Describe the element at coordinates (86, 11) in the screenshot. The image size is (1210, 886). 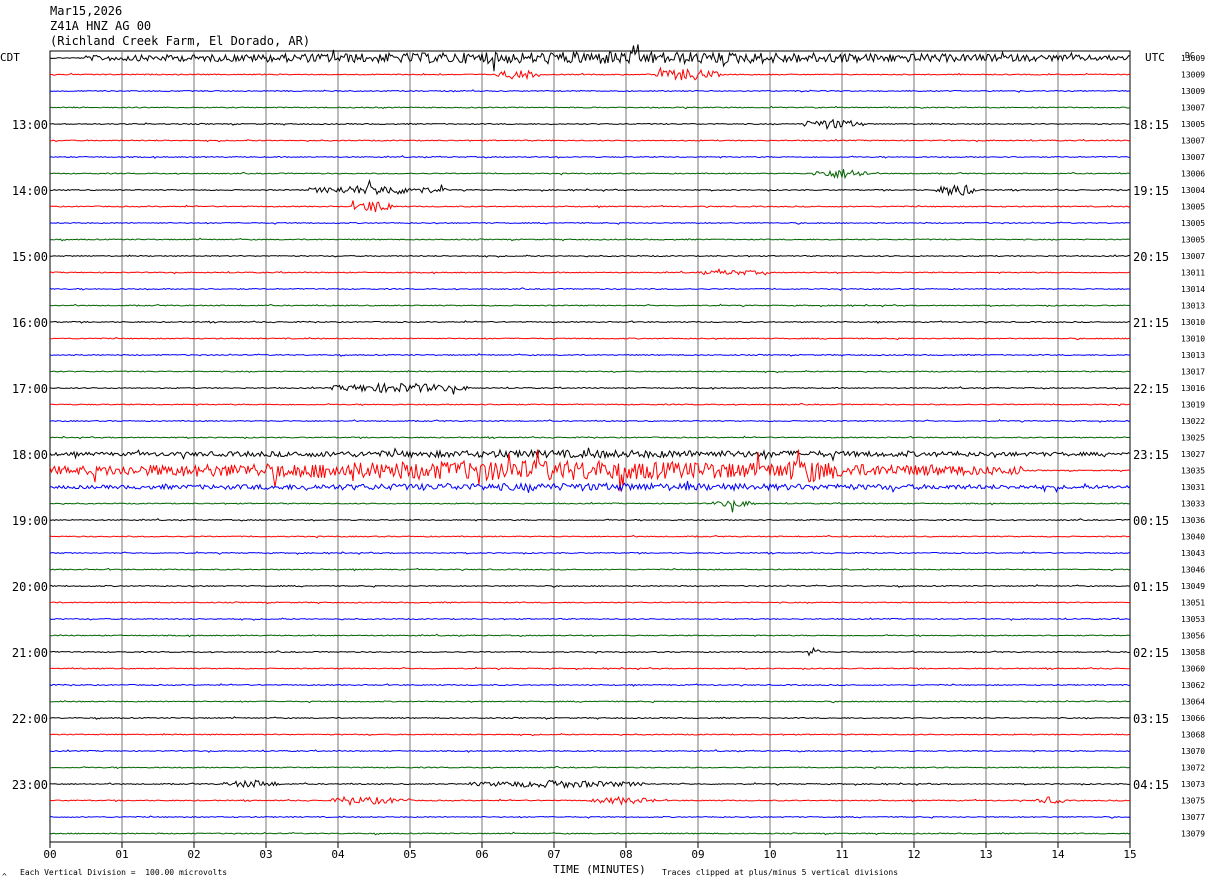
I see `date-label: Mar15,2026` at that location.